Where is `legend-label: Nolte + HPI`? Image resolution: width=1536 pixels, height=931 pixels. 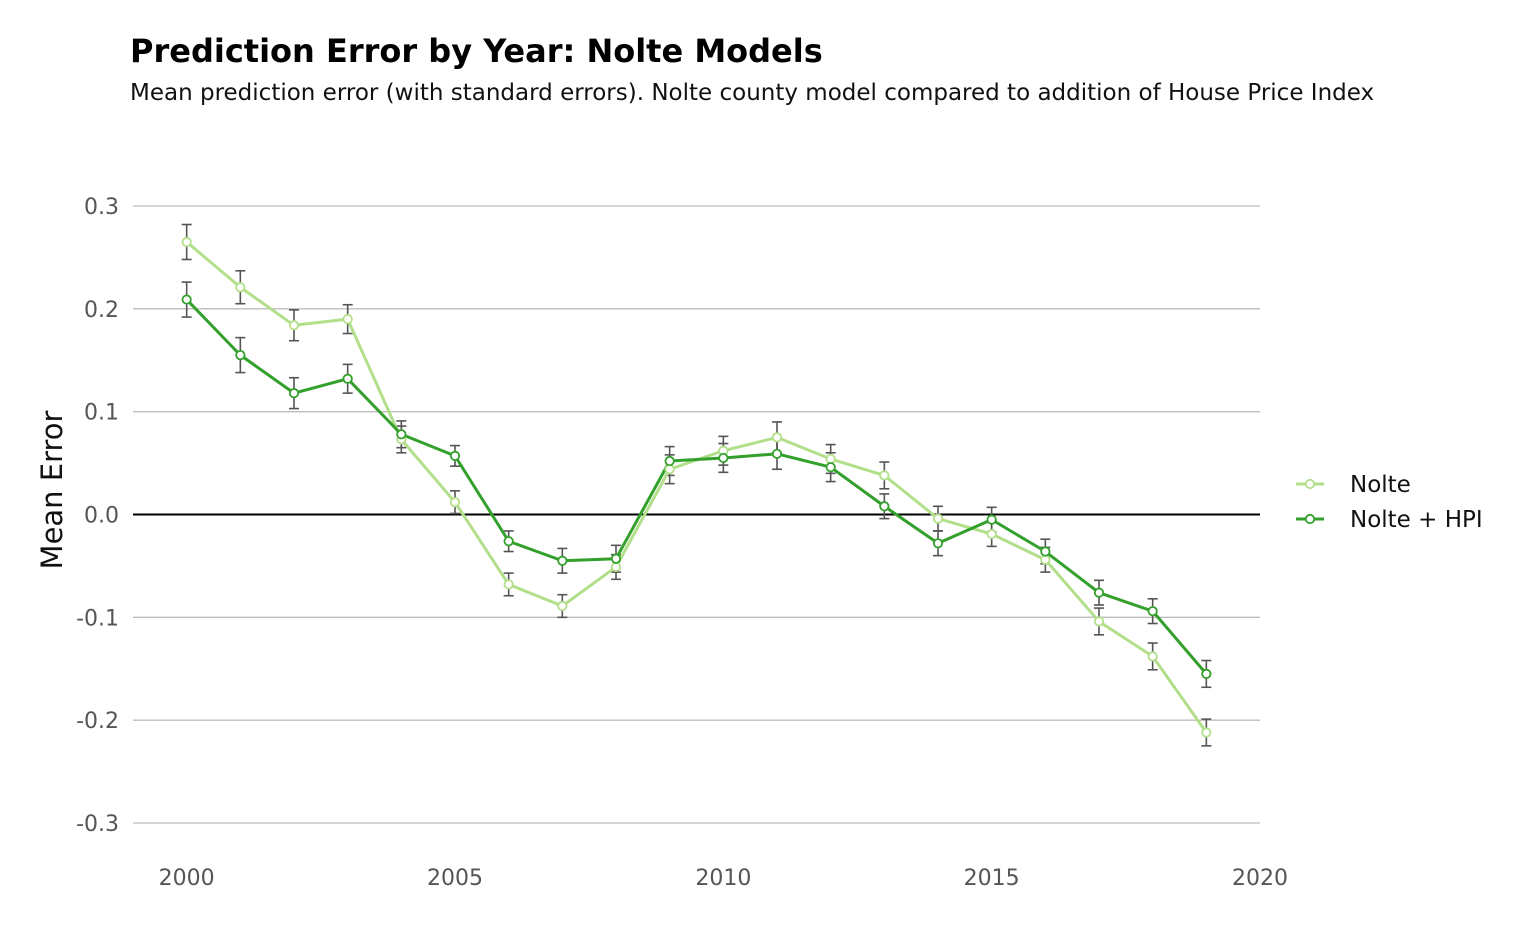 legend-label: Nolte + HPI is located at coordinates (1416, 520).